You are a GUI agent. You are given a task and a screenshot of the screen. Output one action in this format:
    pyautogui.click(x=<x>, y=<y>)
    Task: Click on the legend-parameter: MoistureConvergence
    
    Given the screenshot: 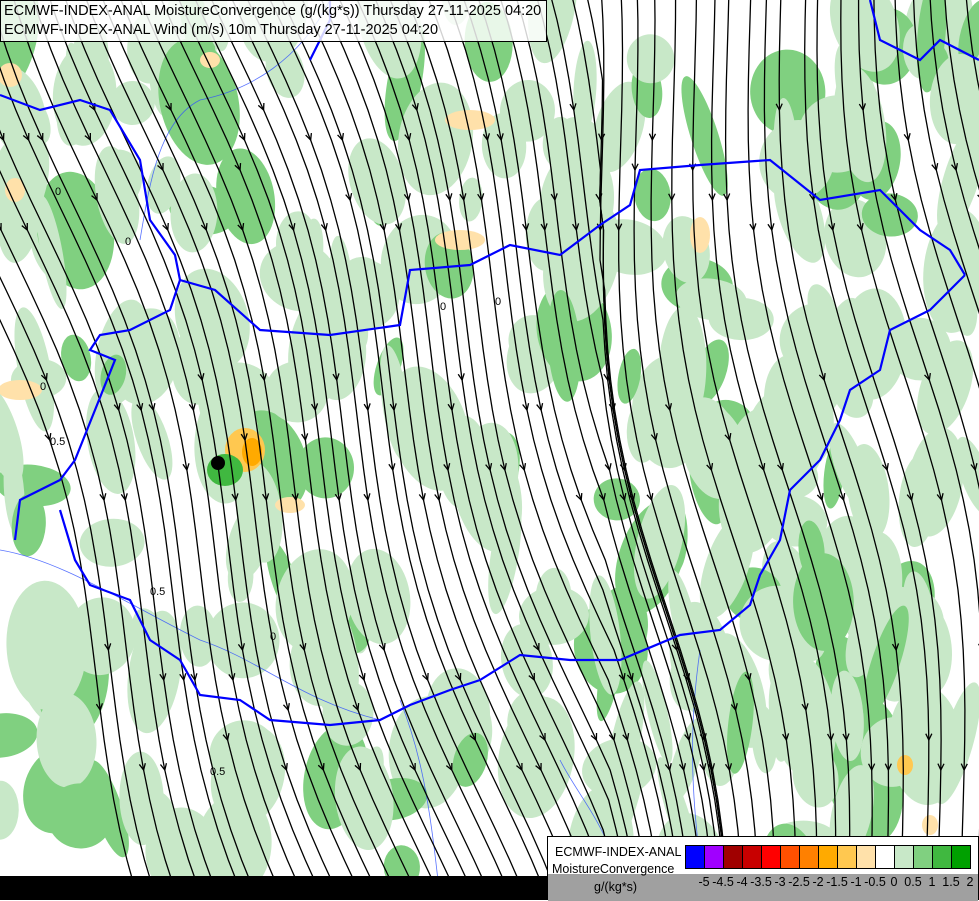 What is the action you would take?
    pyautogui.click(x=613, y=869)
    